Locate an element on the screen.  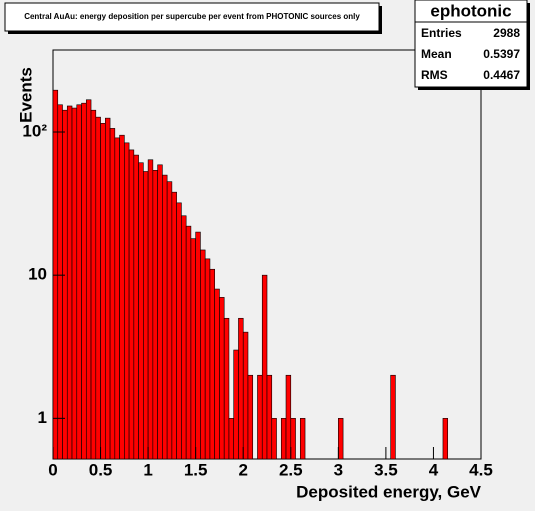
x-tick-label: 3 is located at coordinates (338, 469).